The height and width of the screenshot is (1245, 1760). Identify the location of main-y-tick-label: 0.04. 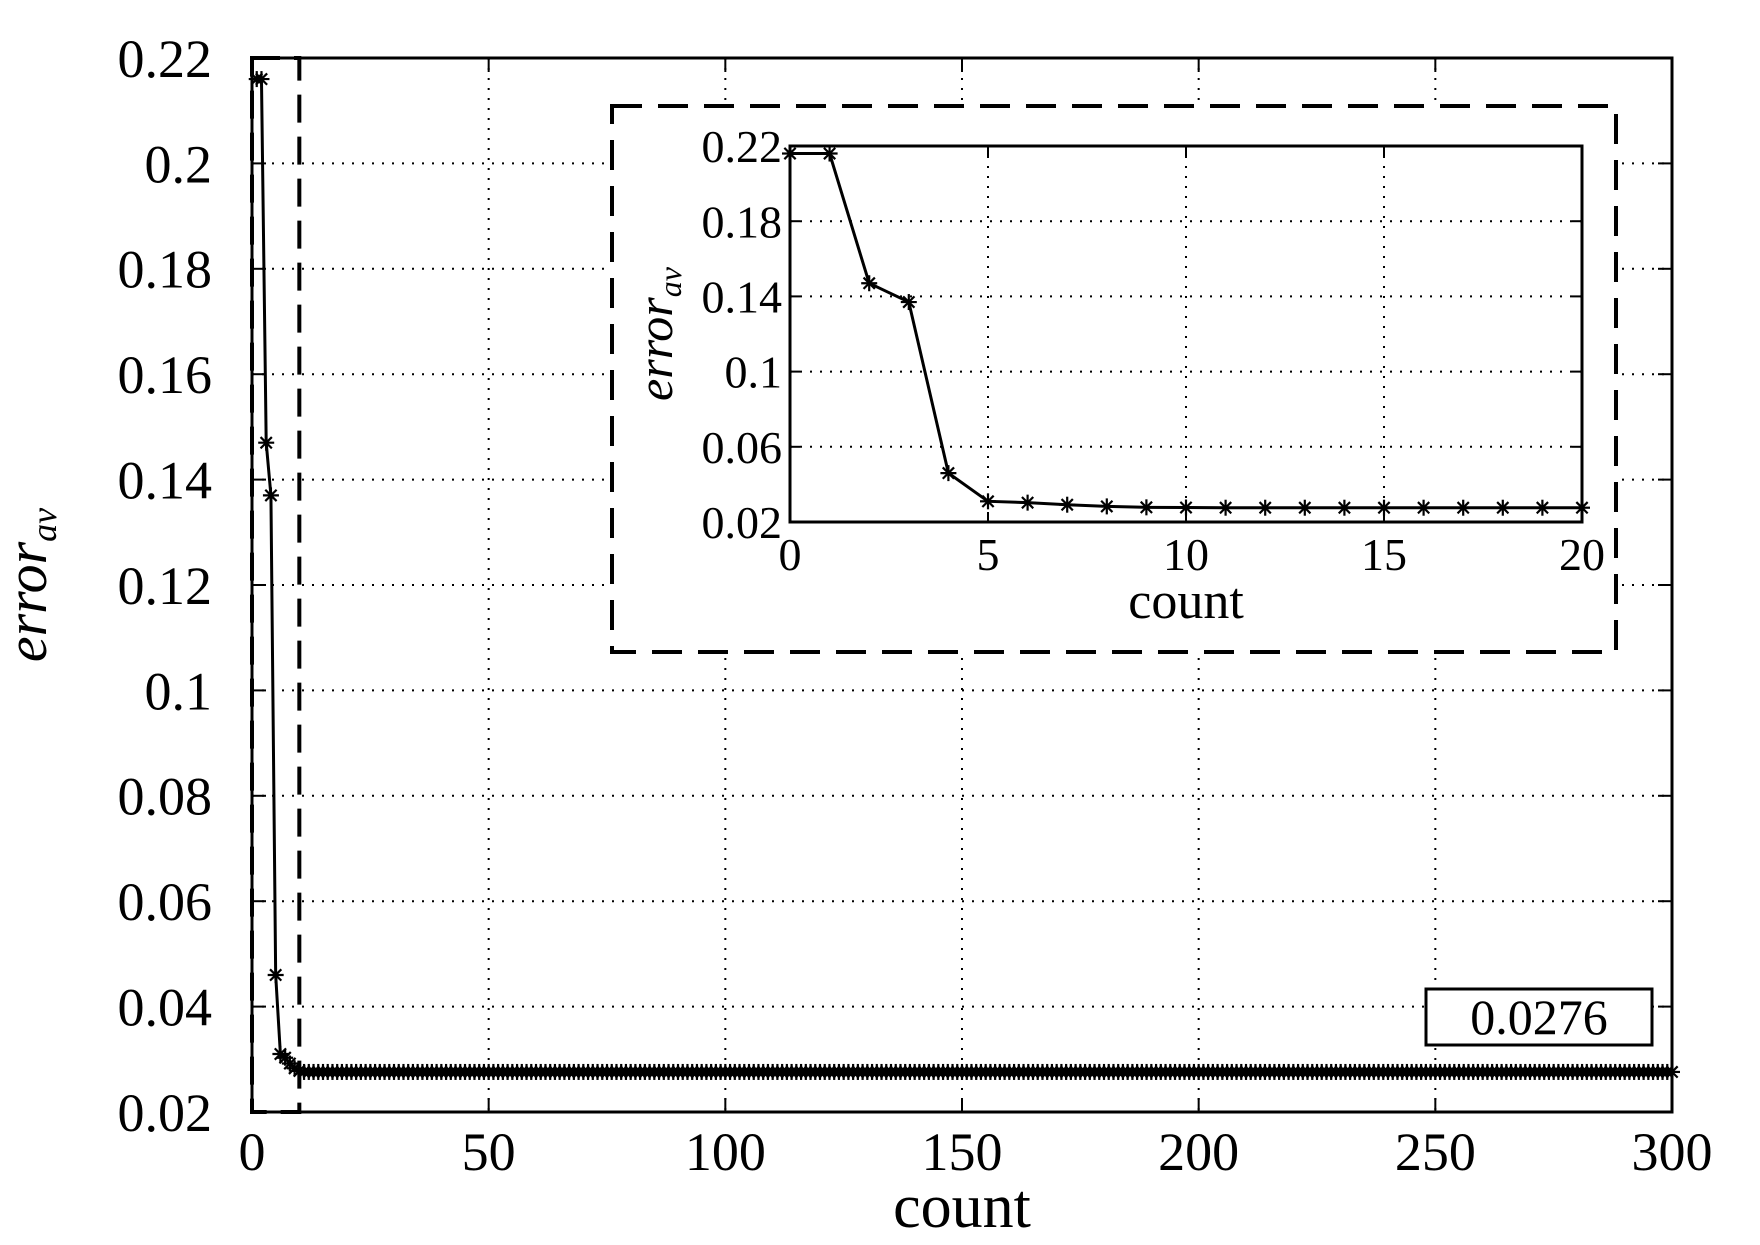
(165, 1008).